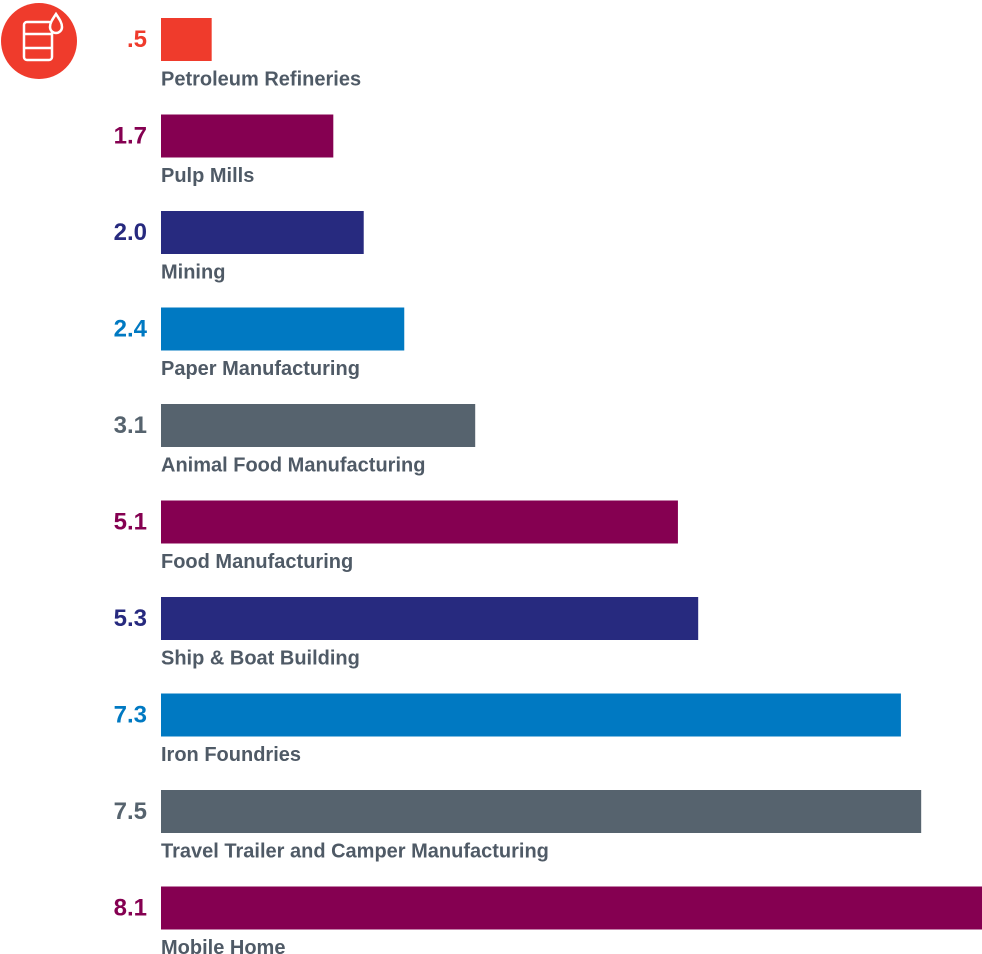 The width and height of the screenshot is (982, 954). I want to click on category-label: Mining, so click(193, 272).